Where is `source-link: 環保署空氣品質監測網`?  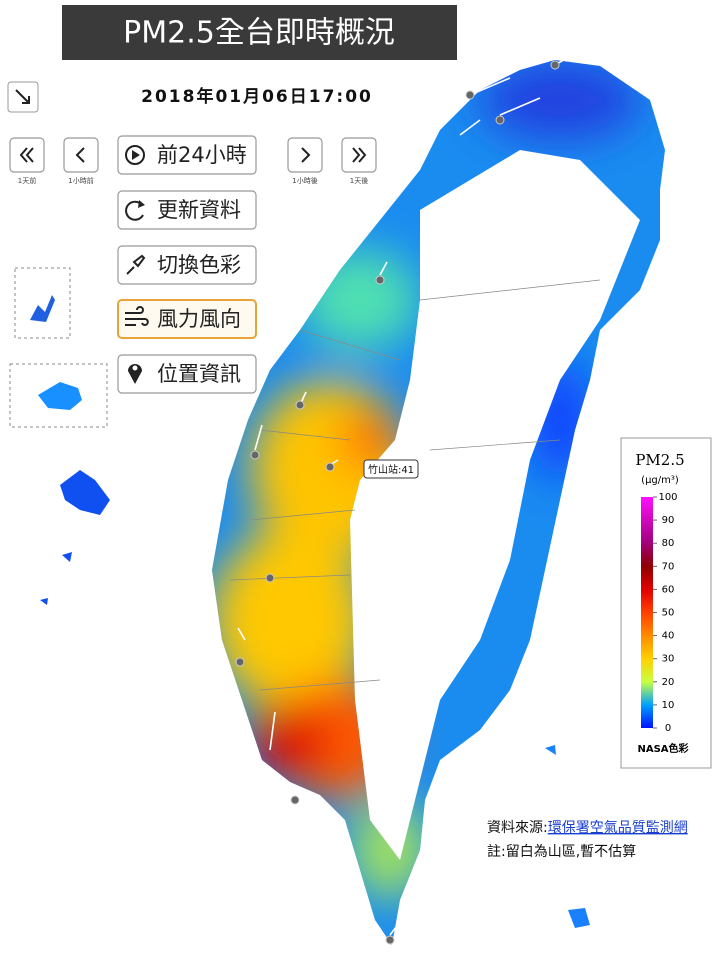
source-link: 環保署空氣品質監測網 is located at coordinates (618, 828).